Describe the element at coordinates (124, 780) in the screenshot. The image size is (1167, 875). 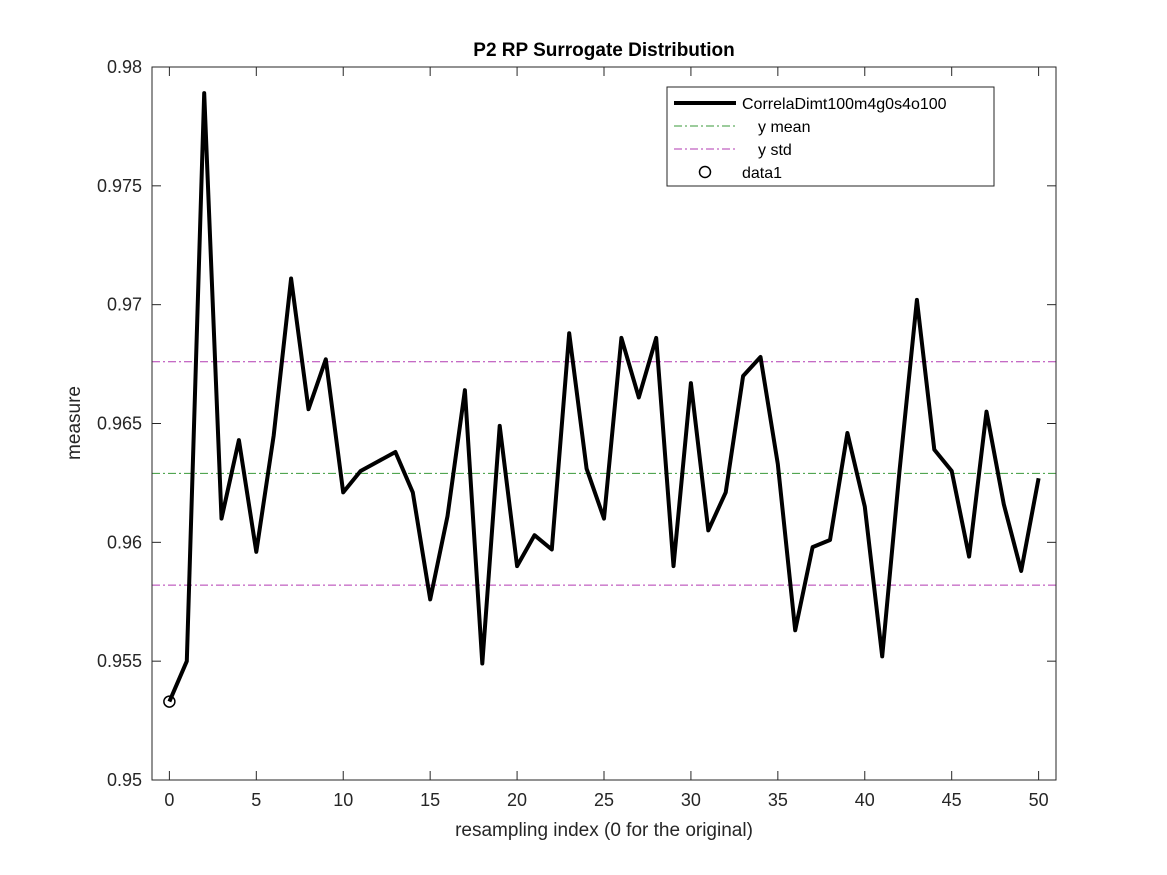
I see `y-tick-label: 0.95` at that location.